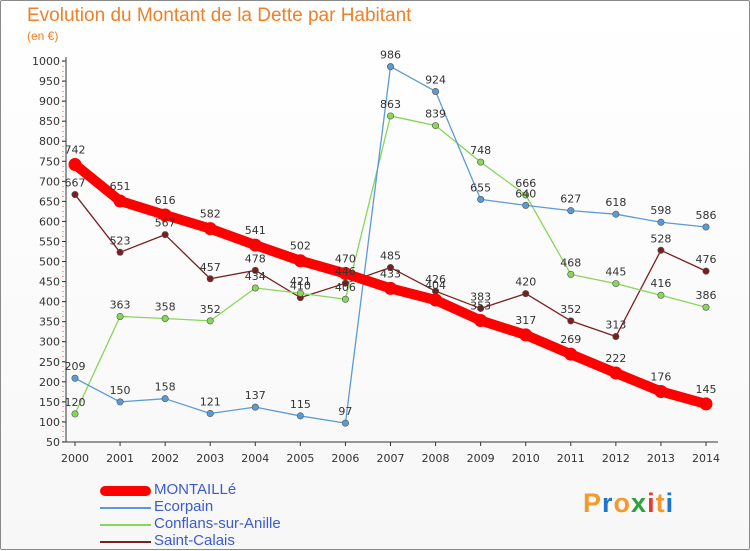 Image resolution: width=750 pixels, height=551 pixels. What do you see at coordinates (53, 442) in the screenshot?
I see `y-tick-label: 50` at bounding box center [53, 442].